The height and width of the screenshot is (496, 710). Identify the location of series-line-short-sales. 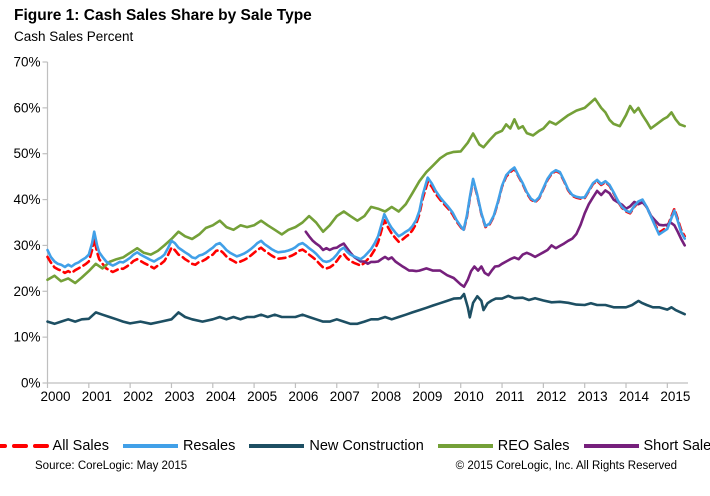
(495, 239).